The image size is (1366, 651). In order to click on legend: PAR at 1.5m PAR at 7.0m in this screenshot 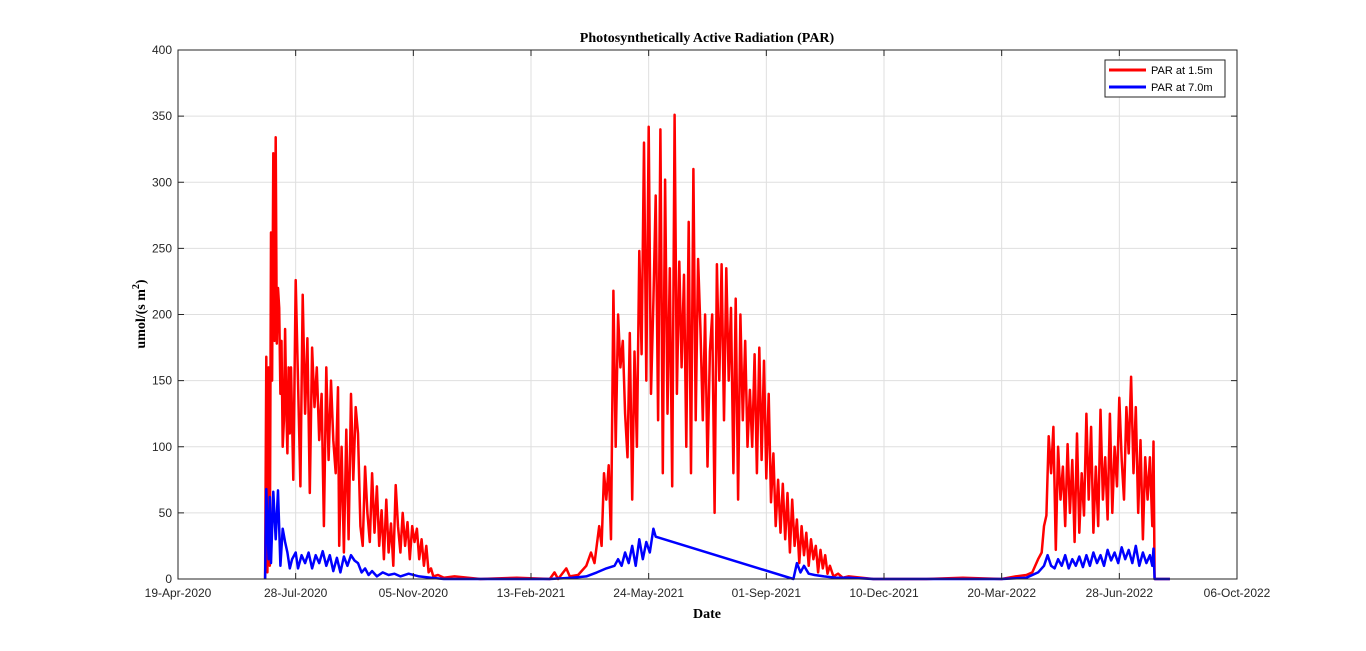, I will do `click(1165, 78)`.